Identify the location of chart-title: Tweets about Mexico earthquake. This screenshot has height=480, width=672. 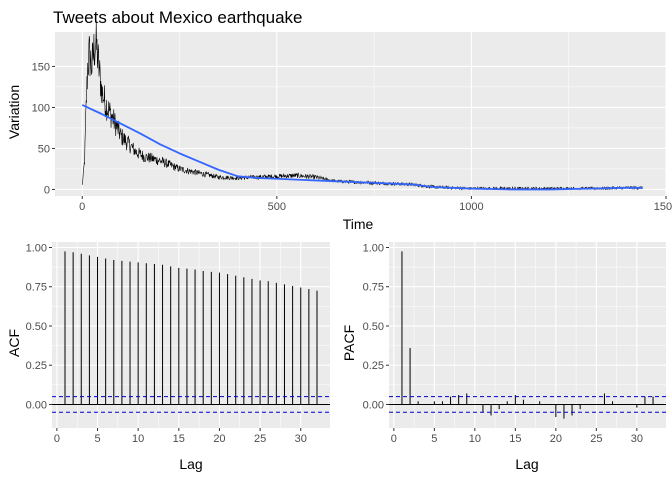
(177, 17).